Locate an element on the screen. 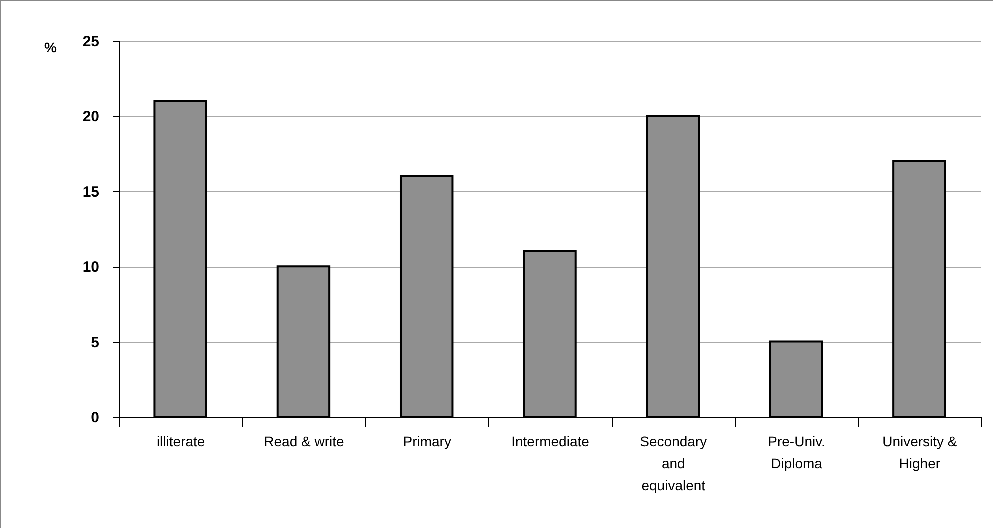 This screenshot has width=993, height=528. y-tick-label: 15 is located at coordinates (91, 192).